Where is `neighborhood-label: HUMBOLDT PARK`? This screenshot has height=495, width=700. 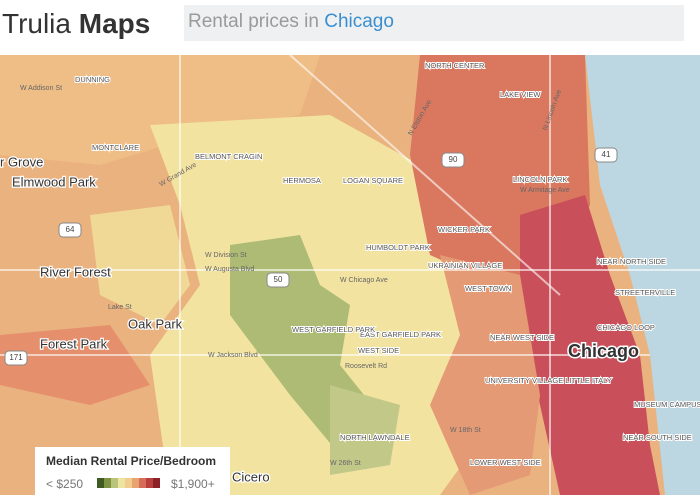 neighborhood-label: HUMBOLDT PARK is located at coordinates (398, 247).